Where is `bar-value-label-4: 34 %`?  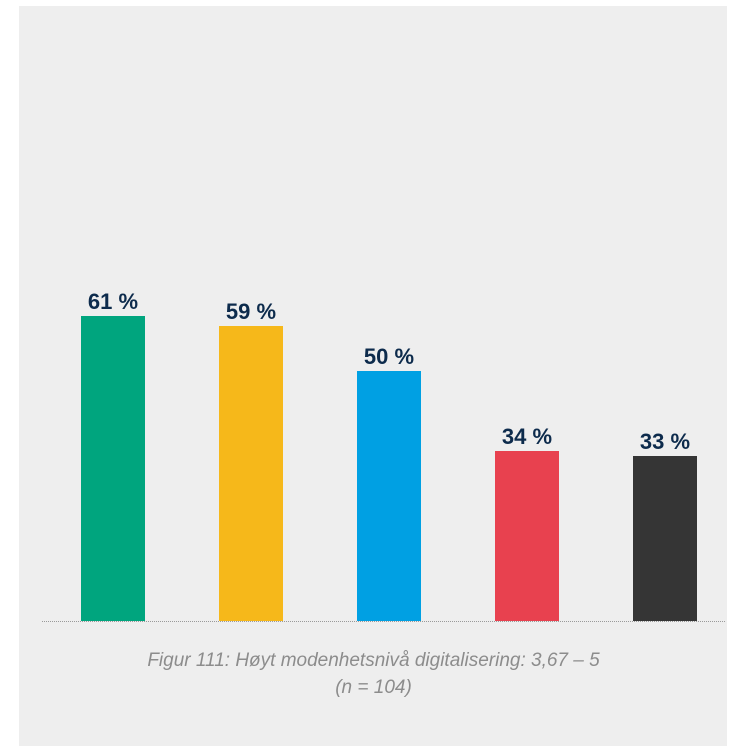
bar-value-label-4: 34 % is located at coordinates (527, 436).